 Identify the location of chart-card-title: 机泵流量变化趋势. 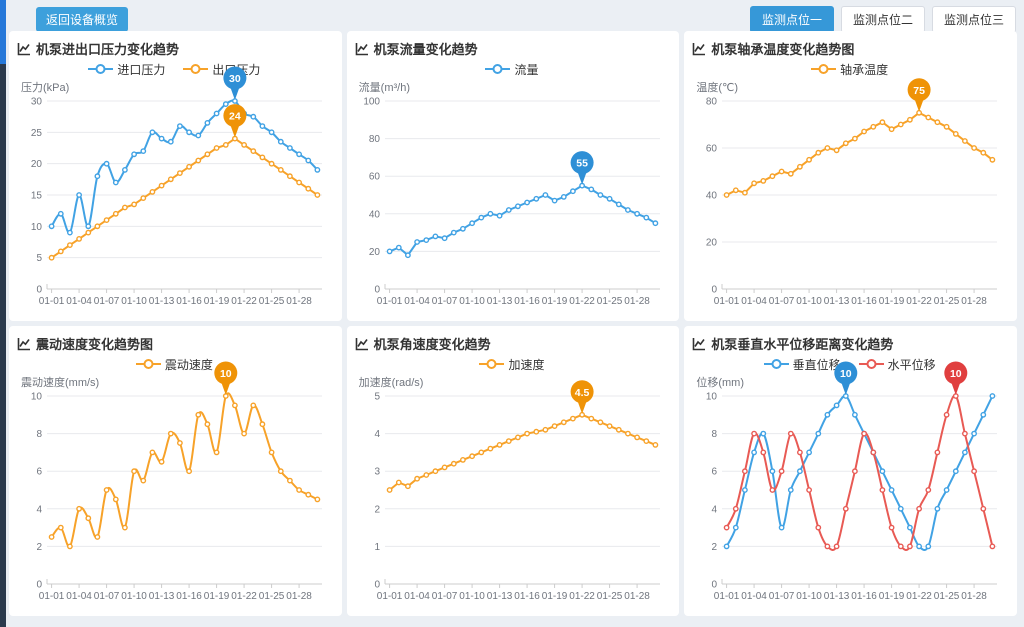
(512, 48).